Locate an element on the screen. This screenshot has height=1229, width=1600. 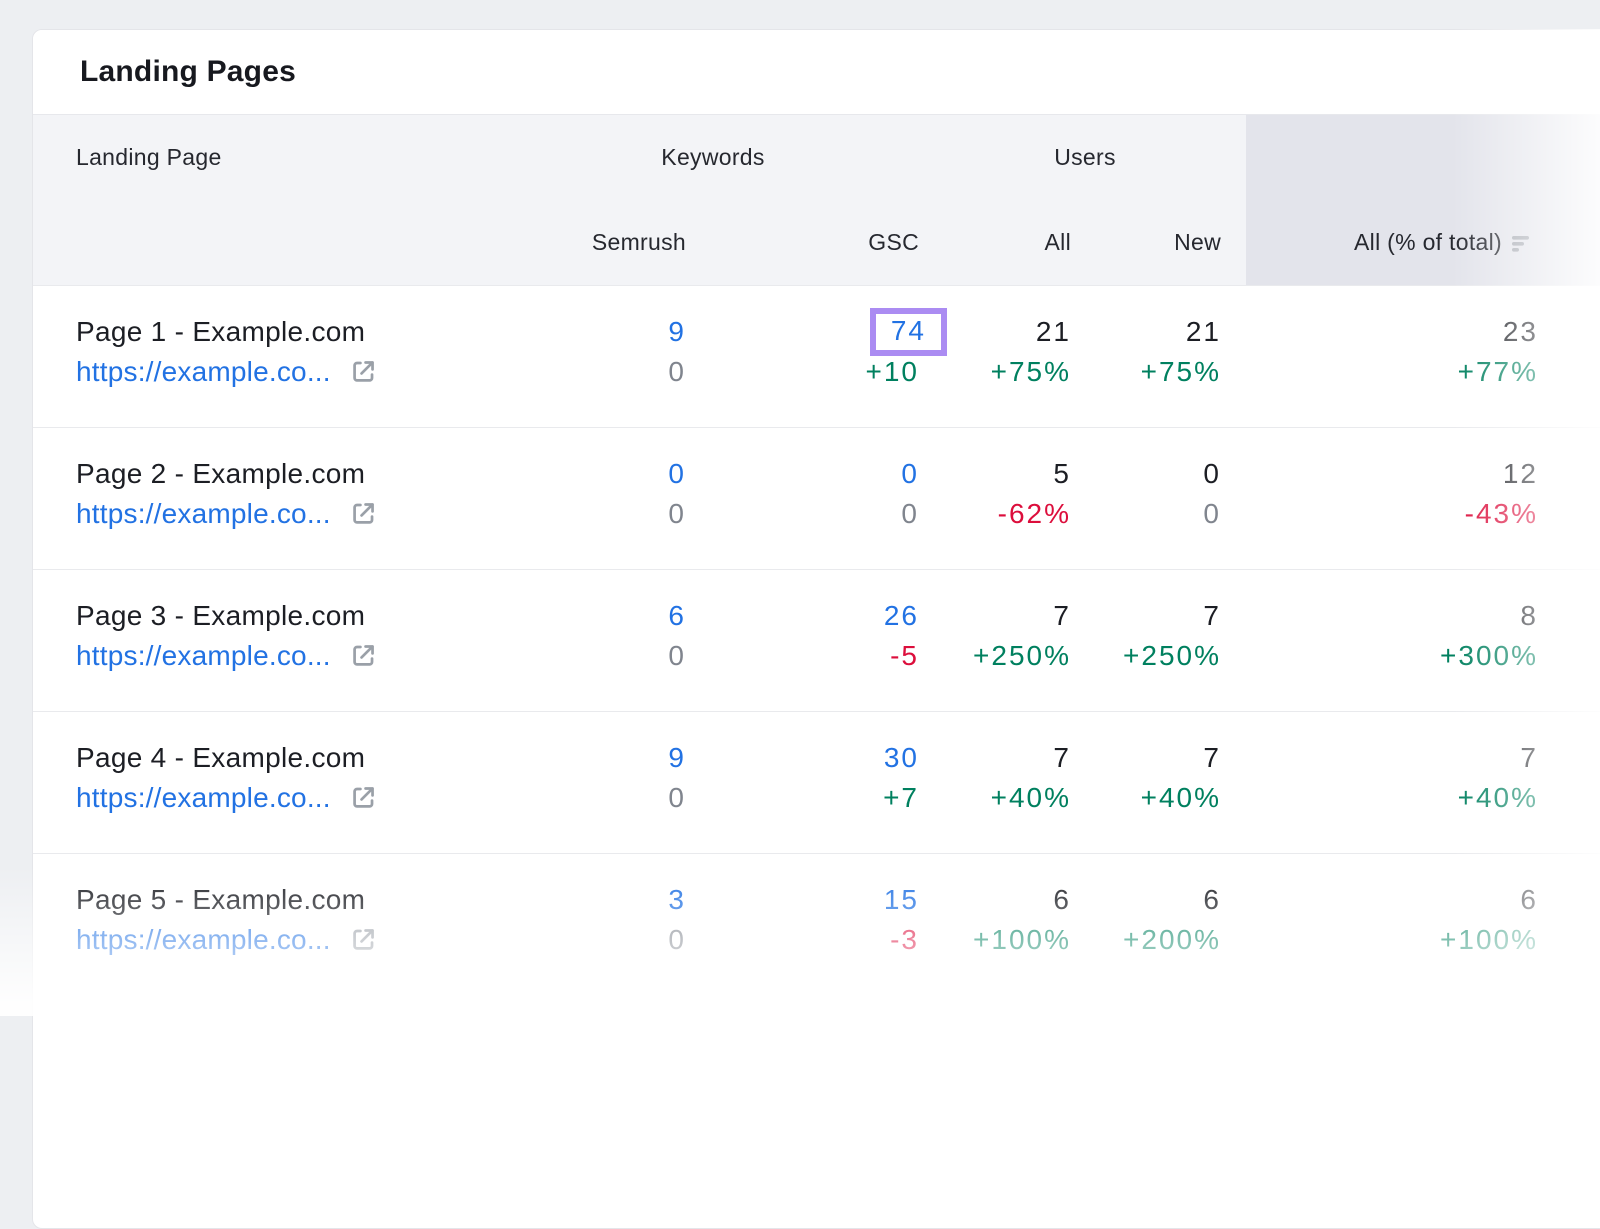
users-all-value: 6 is located at coordinates (1062, 899).